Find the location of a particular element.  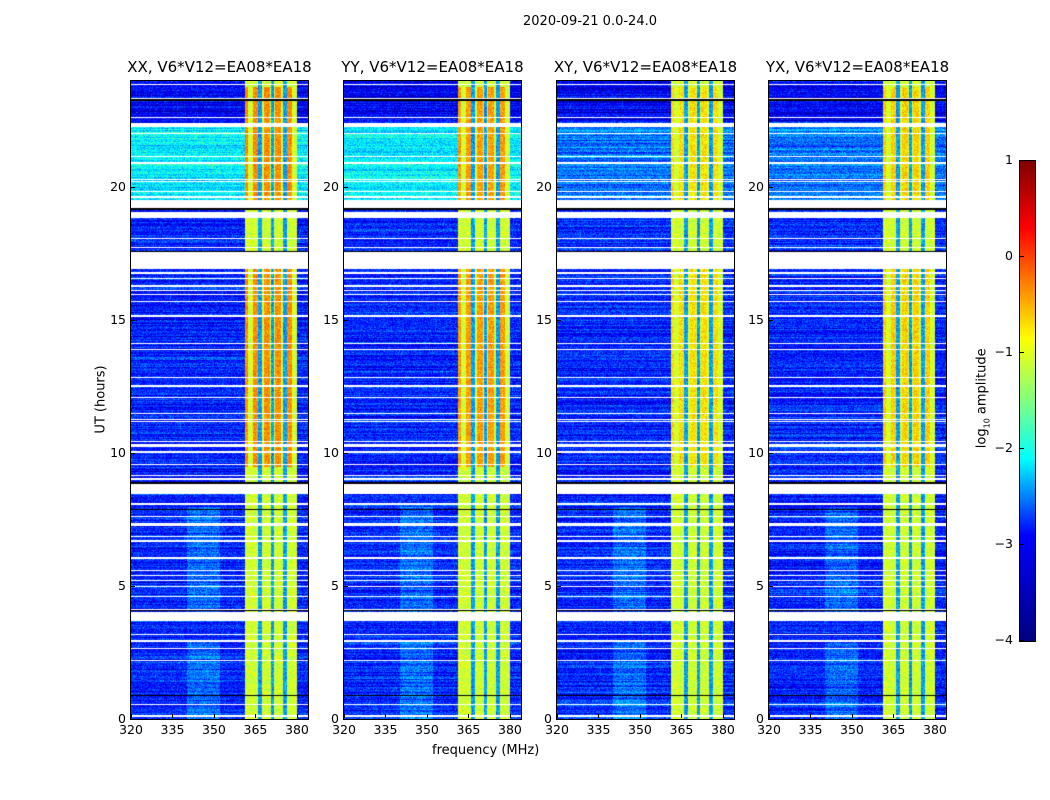

colorbar is located at coordinates (1027, 401).